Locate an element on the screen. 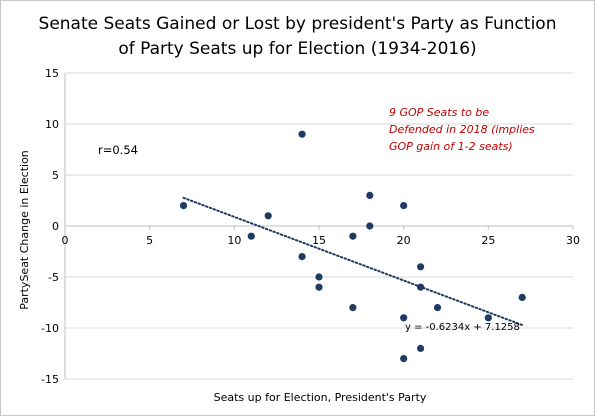  r-value-label: r=0.54 is located at coordinates (118, 150).